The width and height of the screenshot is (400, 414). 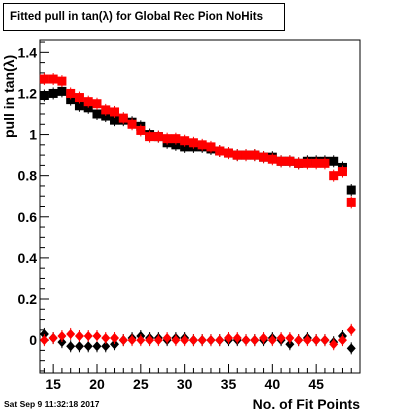 What do you see at coordinates (52, 404) in the screenshot?
I see `timestamp: Sat Sep 9 11:32:18 2017` at bounding box center [52, 404].